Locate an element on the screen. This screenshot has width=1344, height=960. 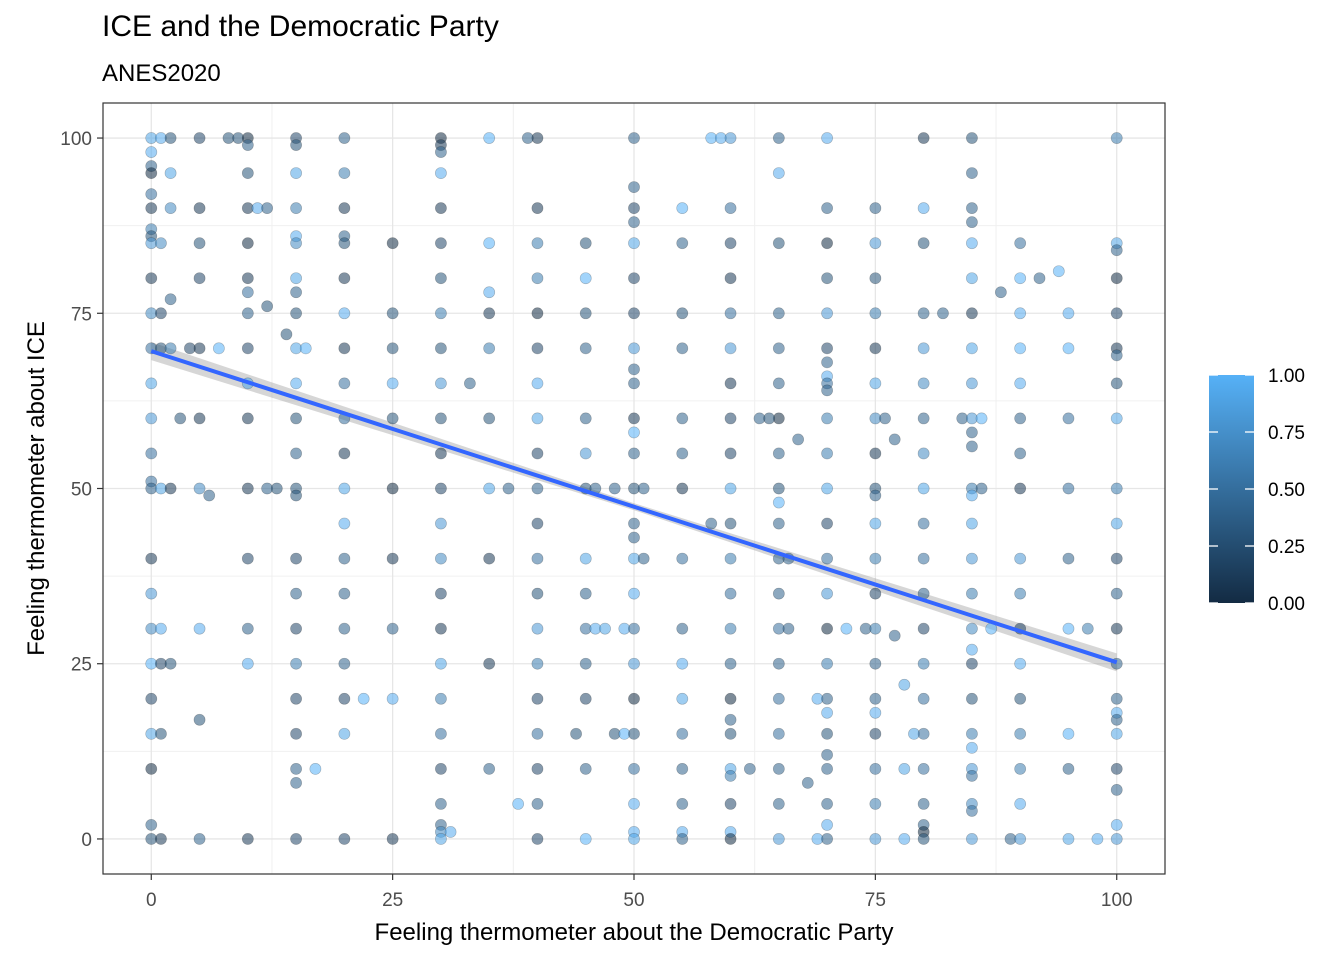
colorbar-tick-label: 0.75 is located at coordinates (1286, 433).